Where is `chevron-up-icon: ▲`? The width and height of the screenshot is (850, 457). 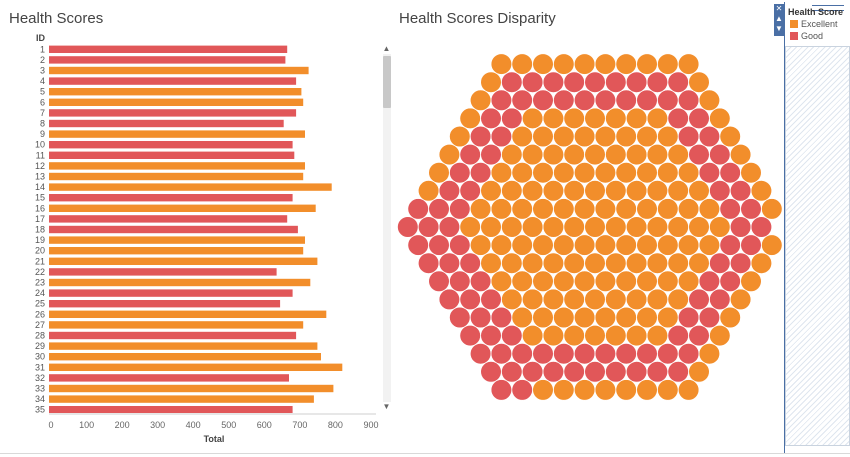 chevron-up-icon: ▲ is located at coordinates (386, 48).